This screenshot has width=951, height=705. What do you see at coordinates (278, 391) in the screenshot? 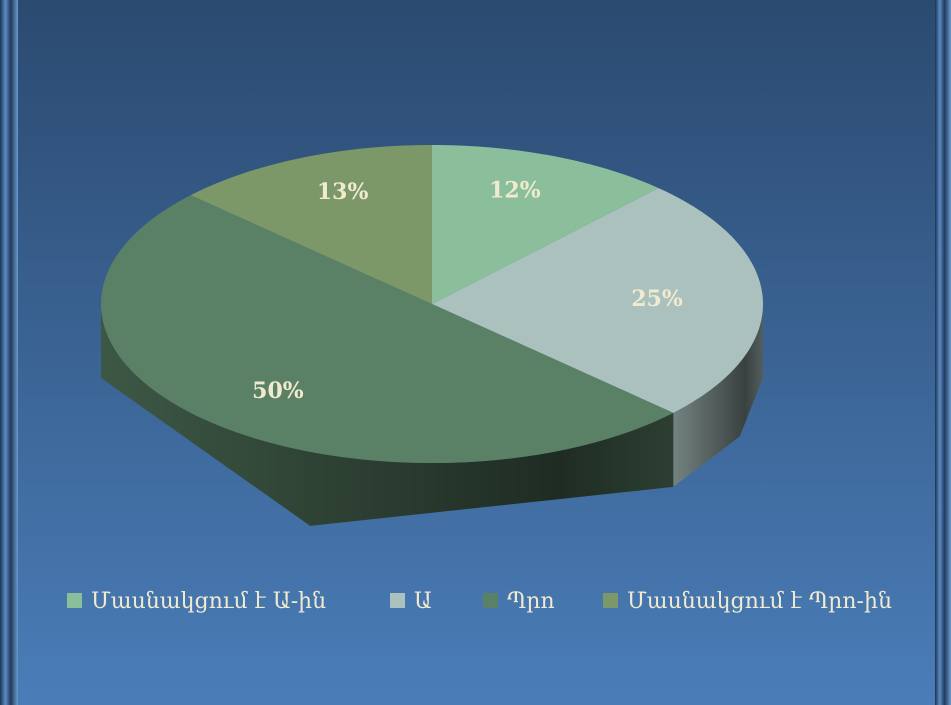
I see `data-label: 50%` at bounding box center [278, 391].